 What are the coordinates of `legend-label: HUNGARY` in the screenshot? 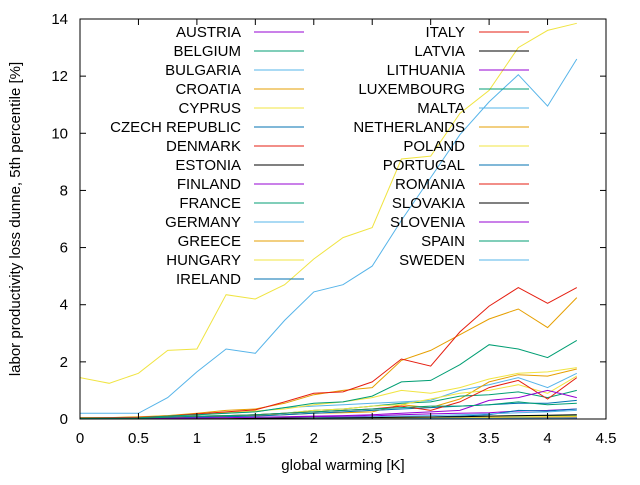 It's located at (203, 260).